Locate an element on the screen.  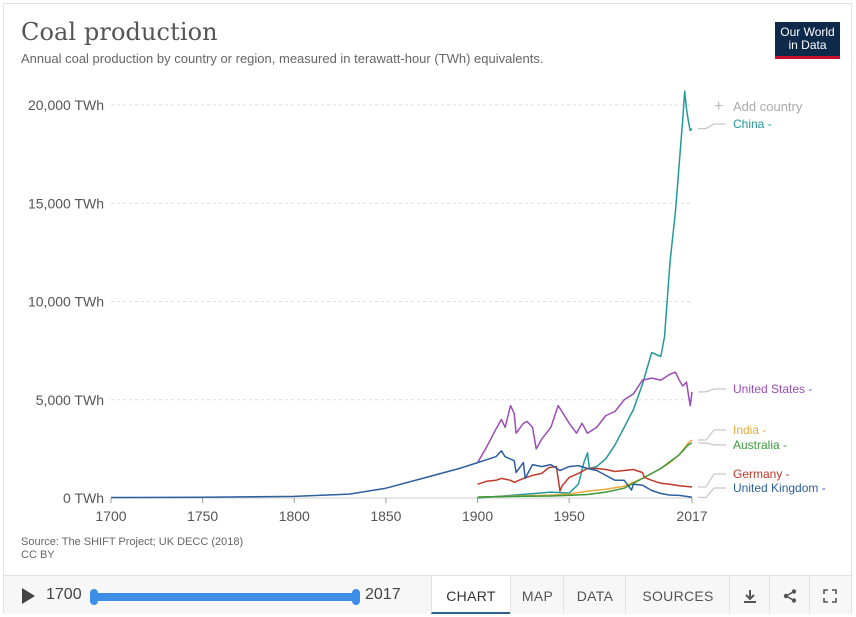
y-tick-label: 0 TWh is located at coordinates (83, 498).